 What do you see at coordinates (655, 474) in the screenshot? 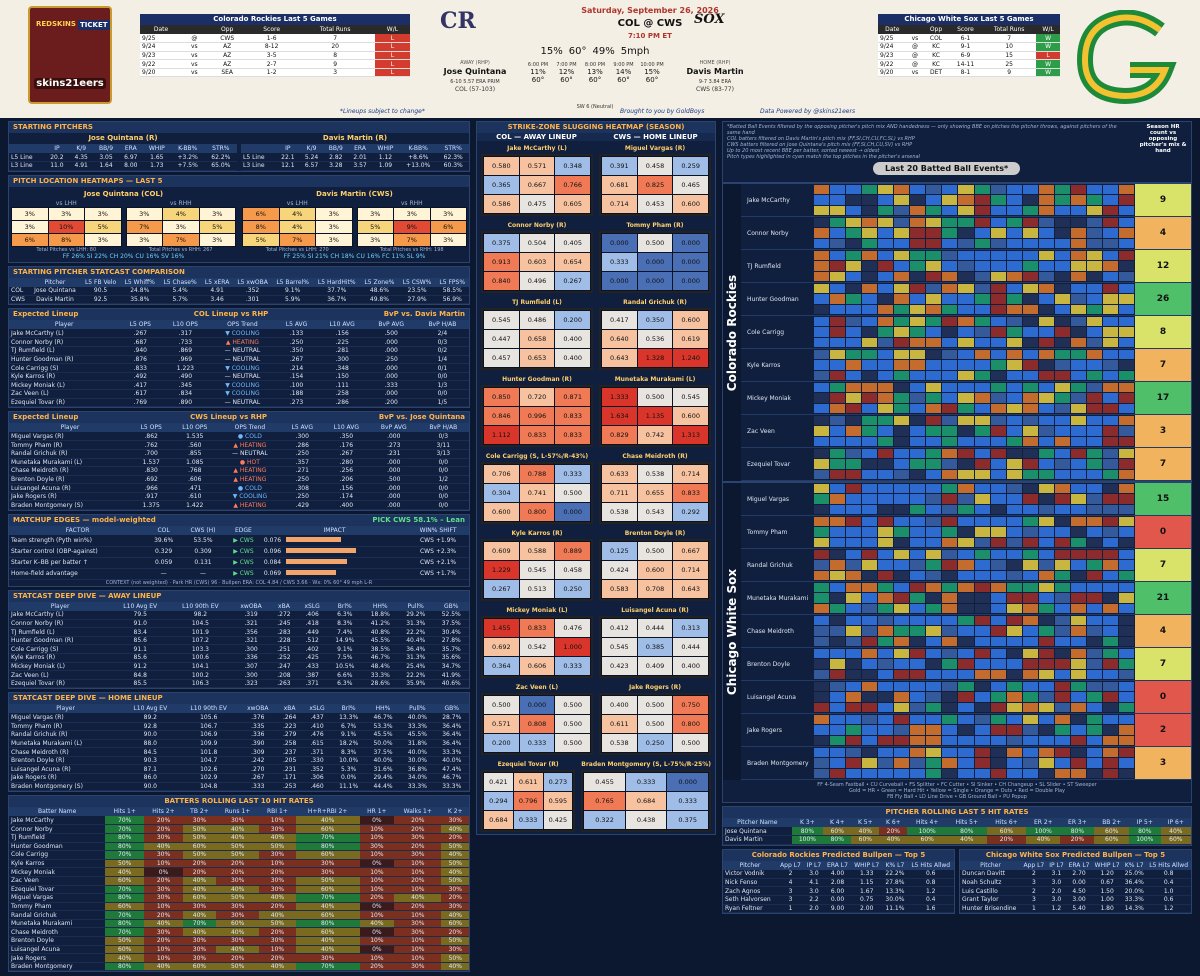
I see `zone-cell: 0.538` at bounding box center [655, 474].